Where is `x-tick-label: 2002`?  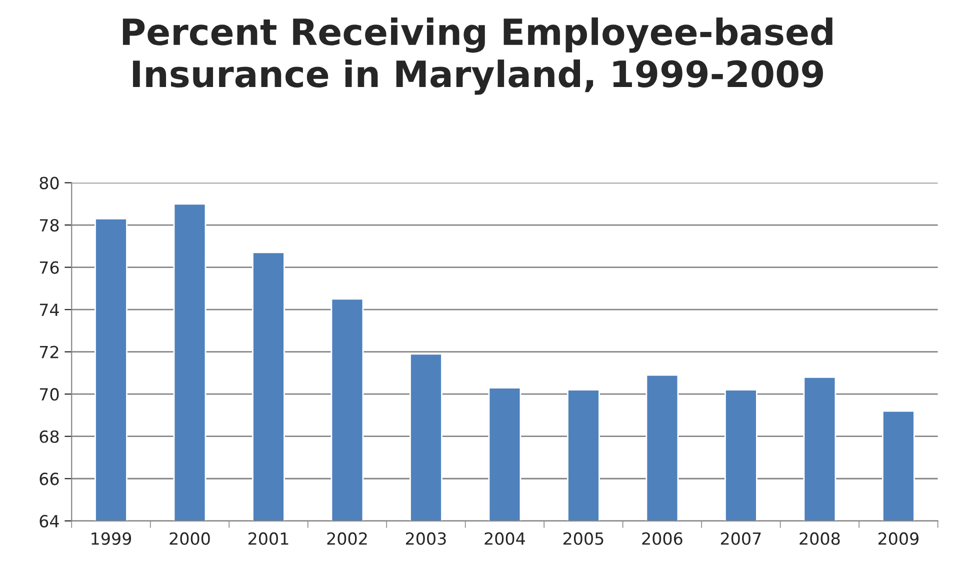 x-tick-label: 2002 is located at coordinates (347, 538).